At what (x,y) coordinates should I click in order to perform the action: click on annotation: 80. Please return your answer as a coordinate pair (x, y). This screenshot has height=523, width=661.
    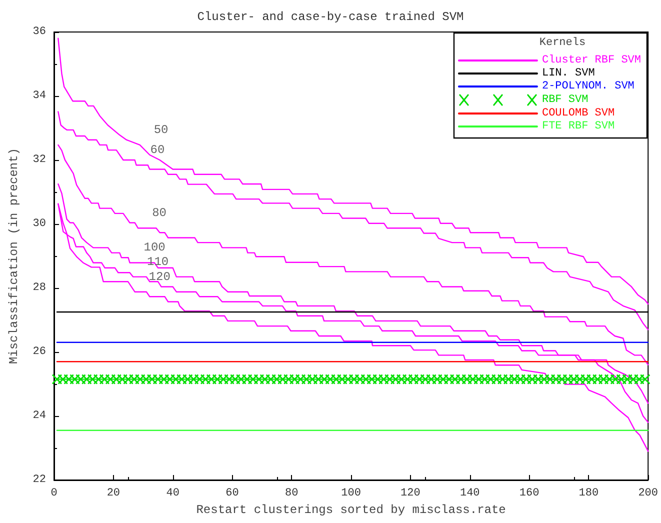
    Looking at the image, I should click on (159, 213).